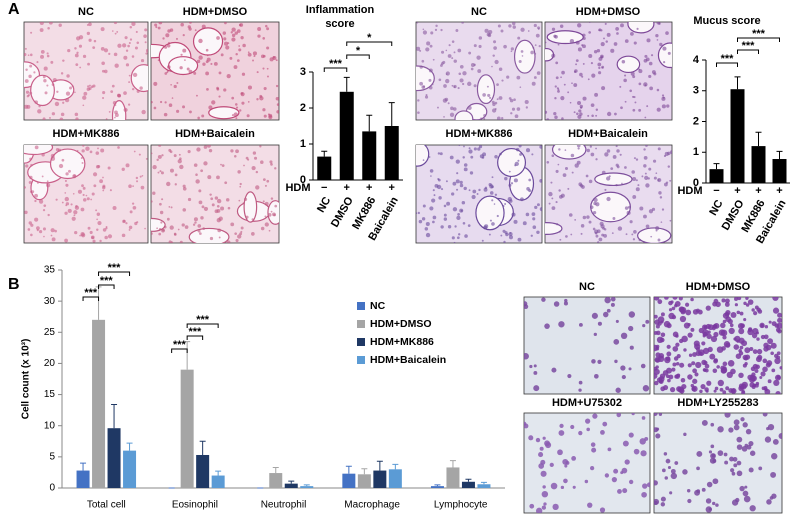 Image resolution: width=792 pixels, height=526 pixels. I want to click on error-bar, so click(483, 483).